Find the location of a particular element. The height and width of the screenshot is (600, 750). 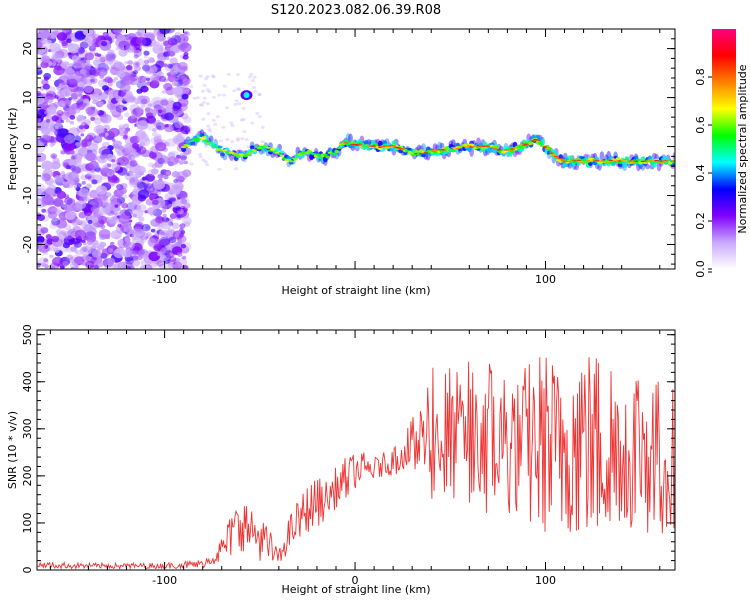

spectrogram-ridge is located at coordinates (428, 150).